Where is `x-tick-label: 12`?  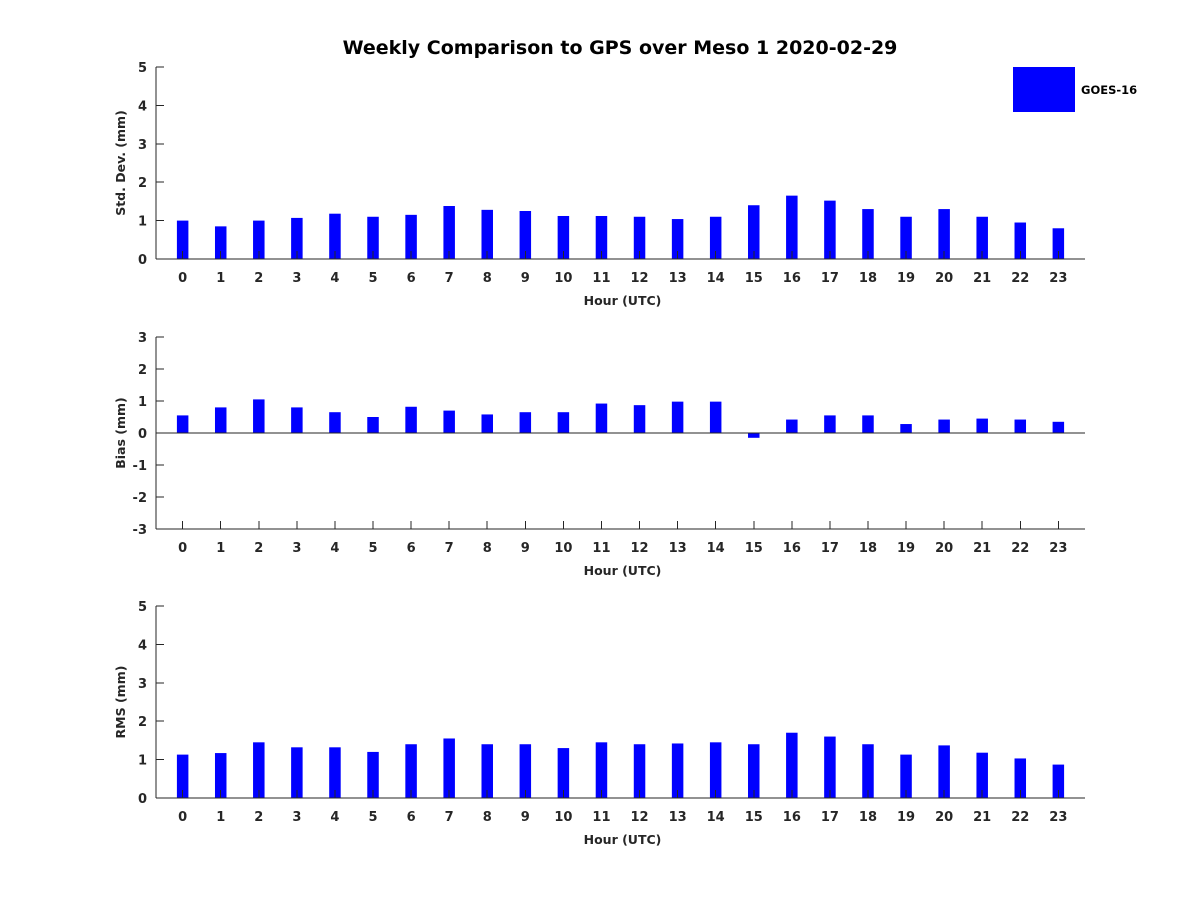 x-tick-label: 12 is located at coordinates (639, 548).